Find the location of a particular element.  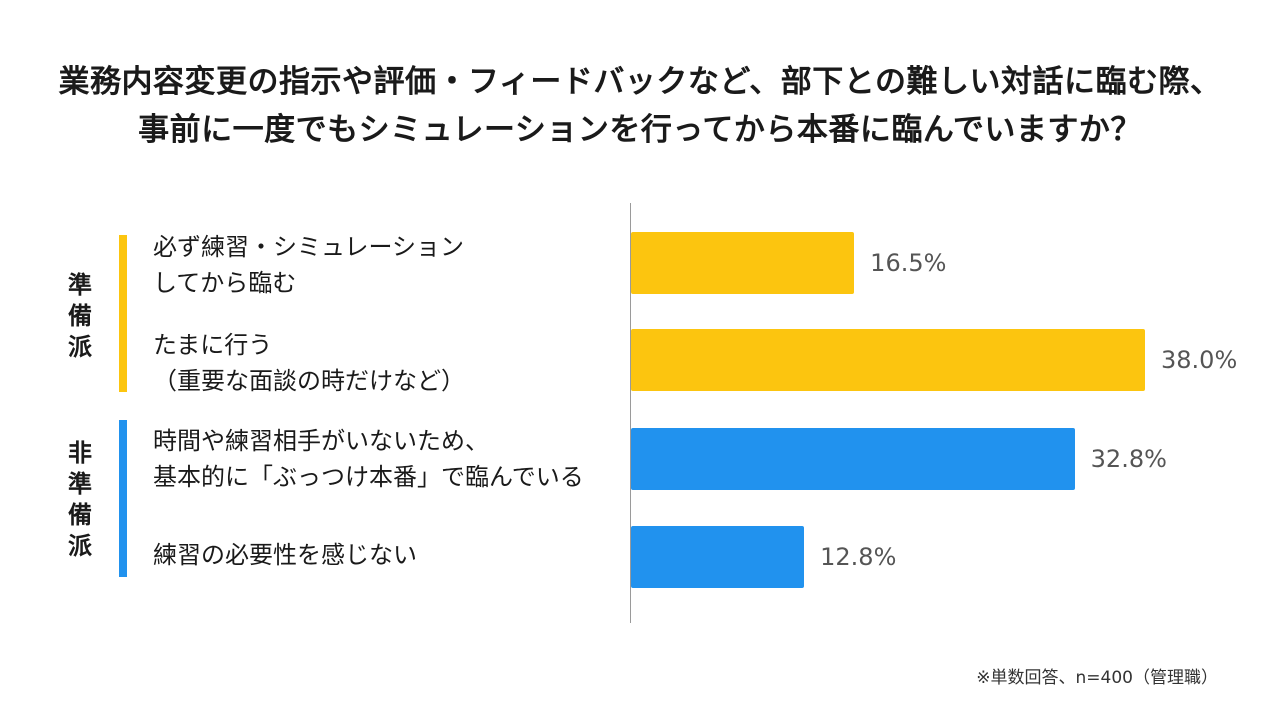

group-label-unprepared: 非準備派 is located at coordinates (80, 500).